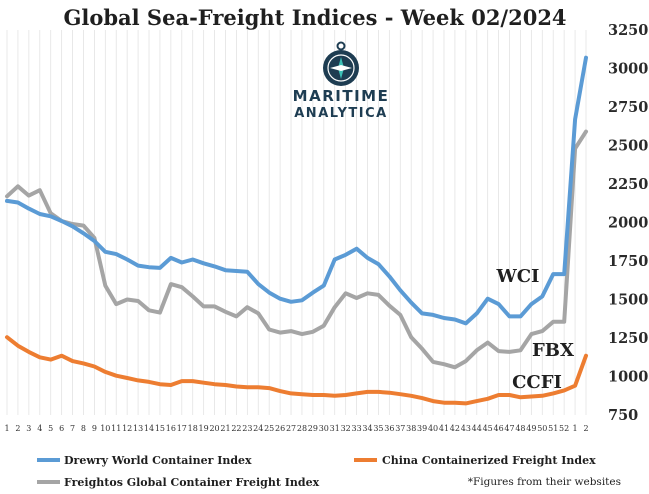 Image resolution: width=649 pixels, height=494 pixels. I want to click on x-tick-label: 26, so click(280, 428).